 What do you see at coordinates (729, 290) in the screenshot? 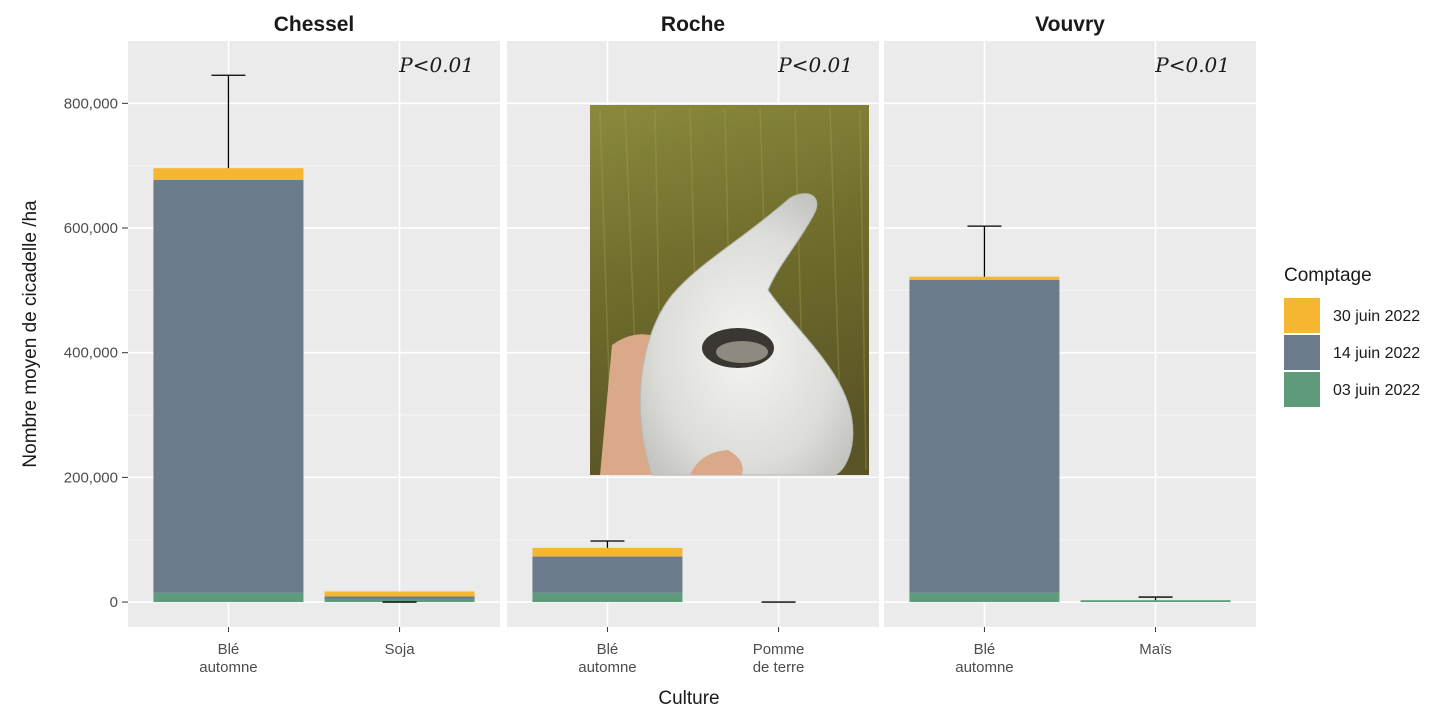
I see `field-photo` at bounding box center [729, 290].